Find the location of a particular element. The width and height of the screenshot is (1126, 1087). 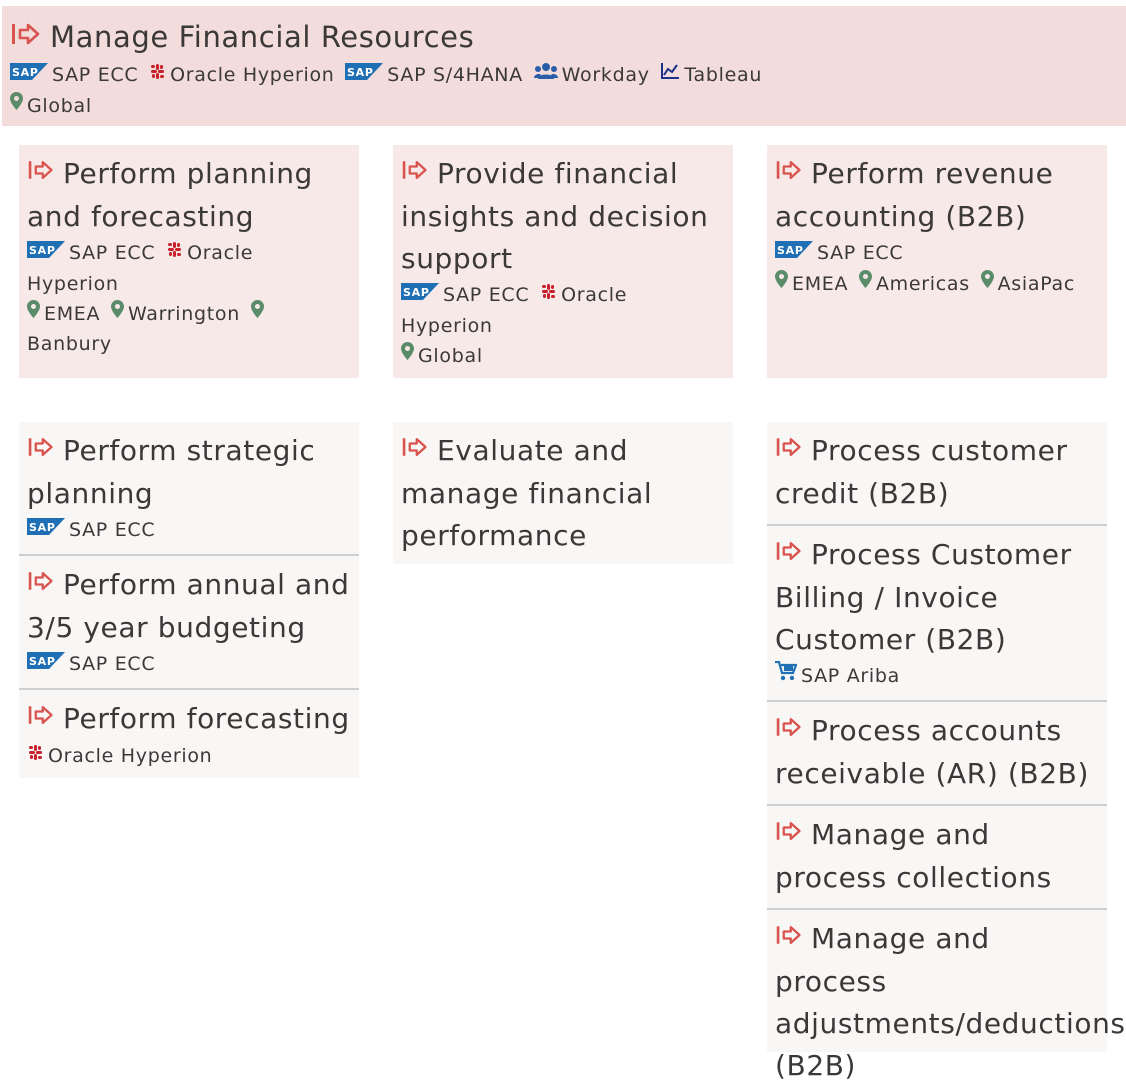

shopping-cart-icon is located at coordinates (786, 675).